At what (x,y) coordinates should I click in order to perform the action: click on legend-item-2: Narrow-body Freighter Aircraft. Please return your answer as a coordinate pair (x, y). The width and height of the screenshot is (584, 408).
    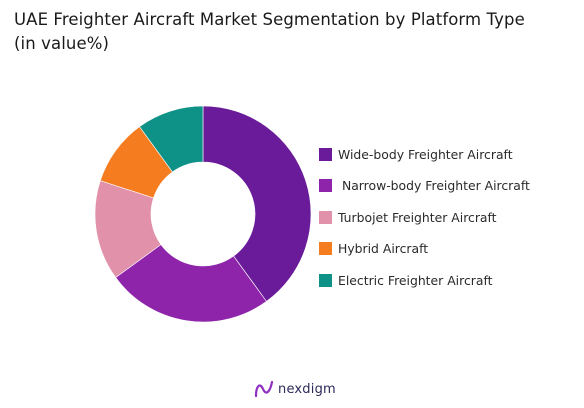
    Looking at the image, I should click on (424, 186).